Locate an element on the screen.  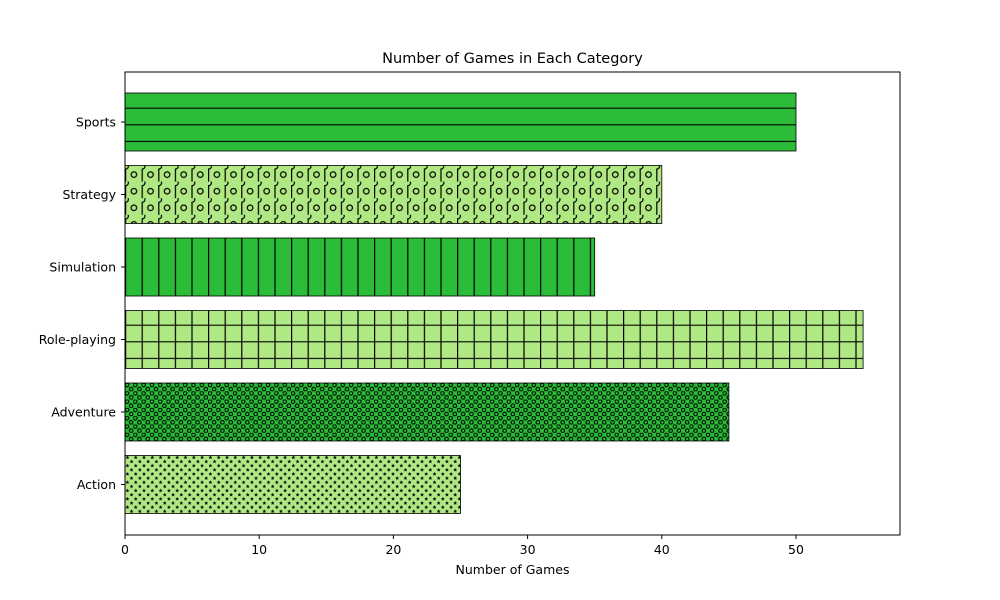
bar-hatch-sports is located at coordinates (460, 122).